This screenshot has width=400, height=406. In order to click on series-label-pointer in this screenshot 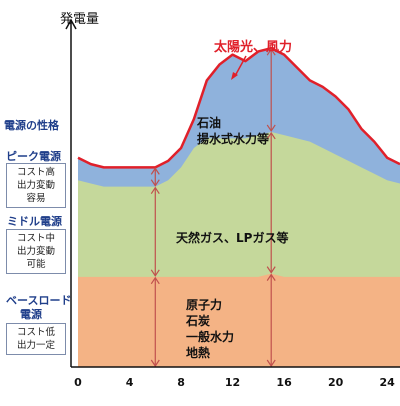, I will do `click(240, 66)`.